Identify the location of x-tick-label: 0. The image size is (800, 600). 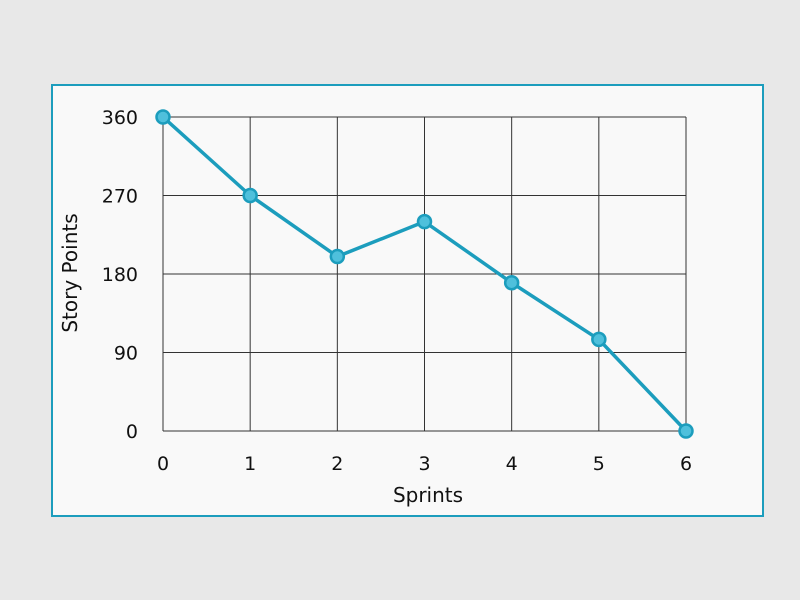
(163, 464).